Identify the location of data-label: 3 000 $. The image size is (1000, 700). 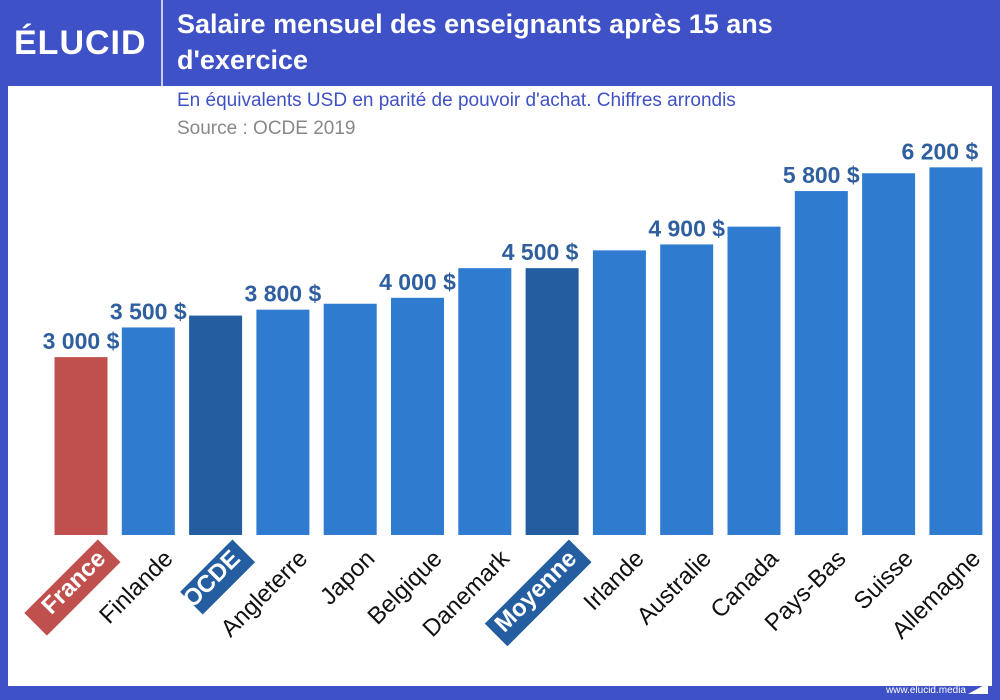
(81, 341).